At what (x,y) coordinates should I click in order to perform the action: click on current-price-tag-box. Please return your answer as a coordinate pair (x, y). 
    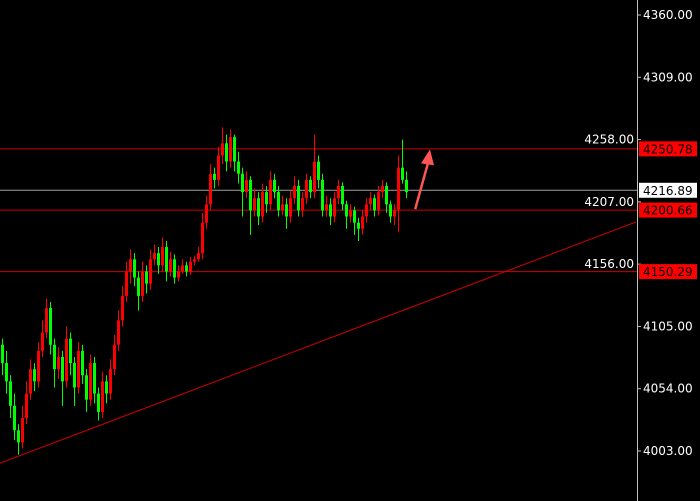
    Looking at the image, I should click on (668, 190).